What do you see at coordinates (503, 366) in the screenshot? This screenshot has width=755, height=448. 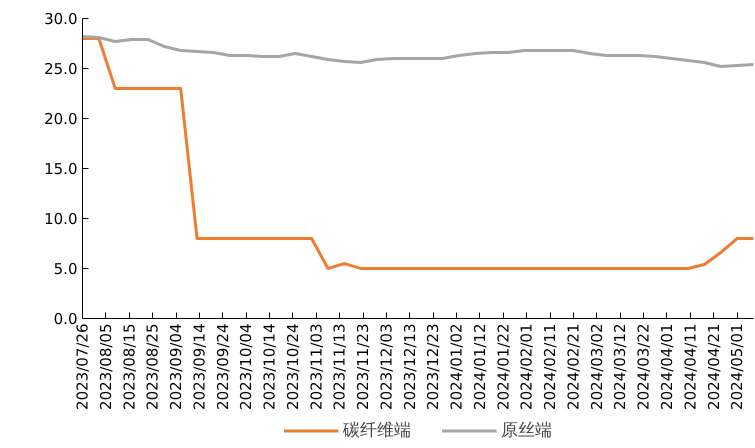 I see `x-tick-label: 2024/01/22` at bounding box center [503, 366].